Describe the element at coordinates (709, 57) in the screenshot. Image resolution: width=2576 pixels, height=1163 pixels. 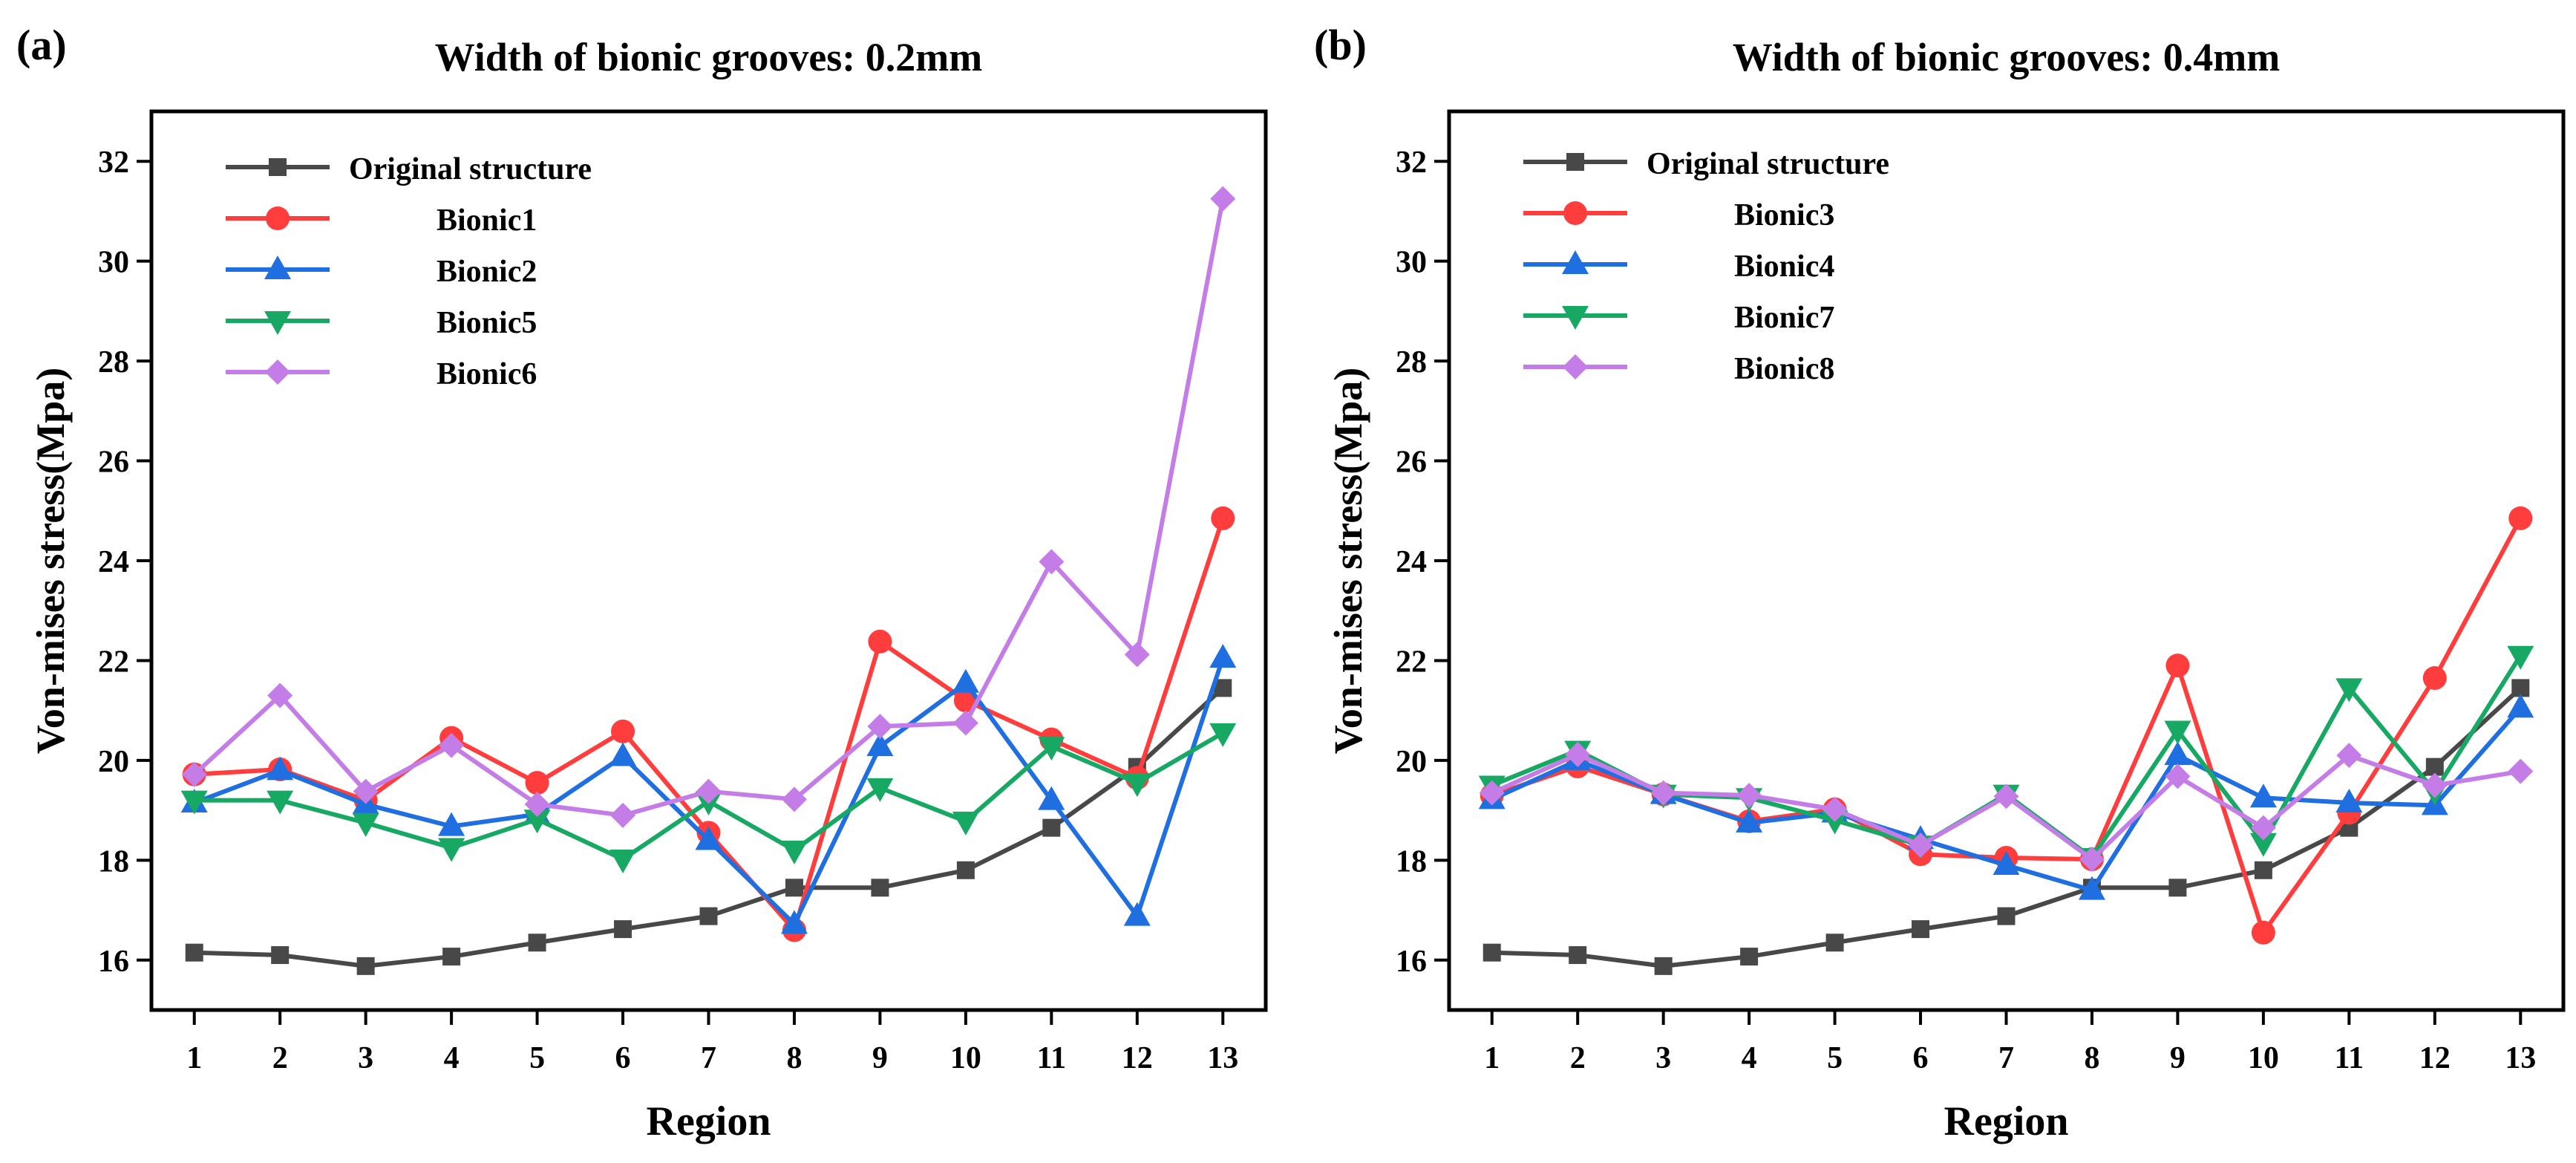
I see `chart-title: Width of bionic grooves: 0.2mm` at that location.